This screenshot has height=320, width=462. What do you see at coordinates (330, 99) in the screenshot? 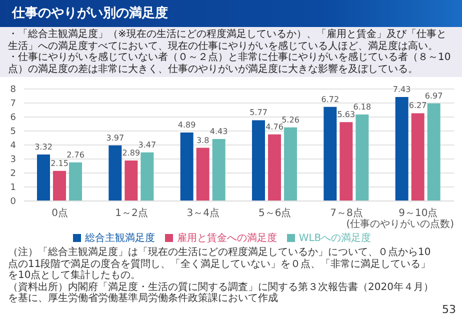
I see `data-label: 6.72` at bounding box center [330, 99].